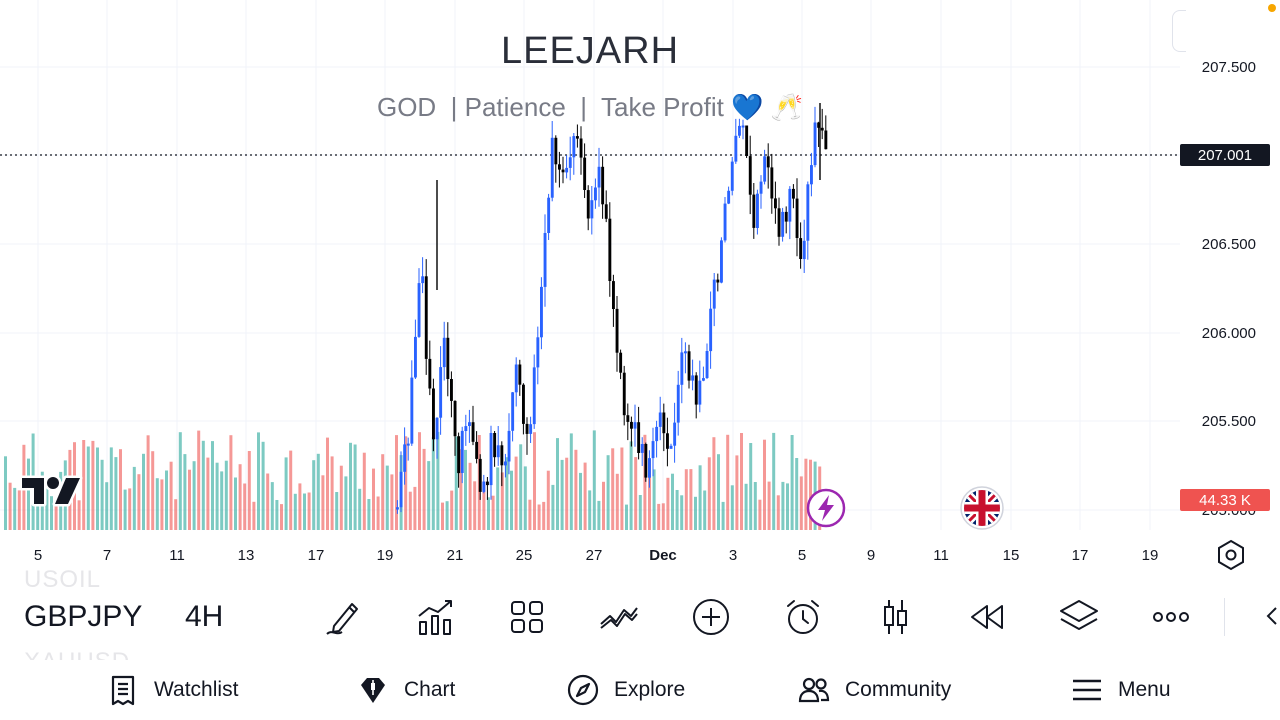 The height and width of the screenshot is (720, 1280). I want to click on date-tick: 17, so click(316, 555).